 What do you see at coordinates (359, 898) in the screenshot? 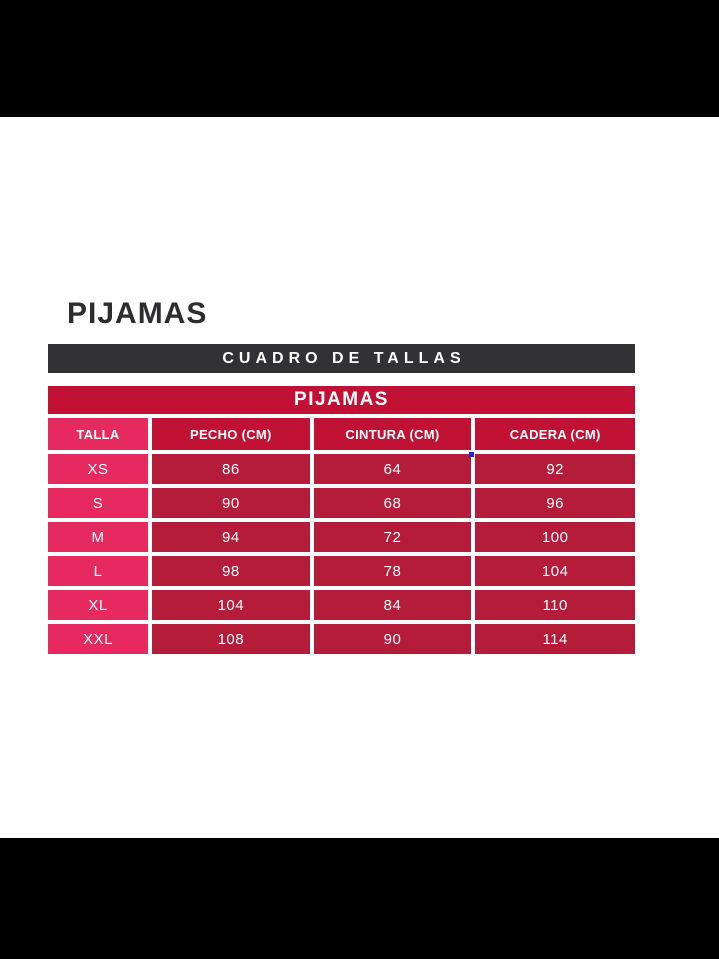
I see `bottom-letterbox` at bounding box center [359, 898].